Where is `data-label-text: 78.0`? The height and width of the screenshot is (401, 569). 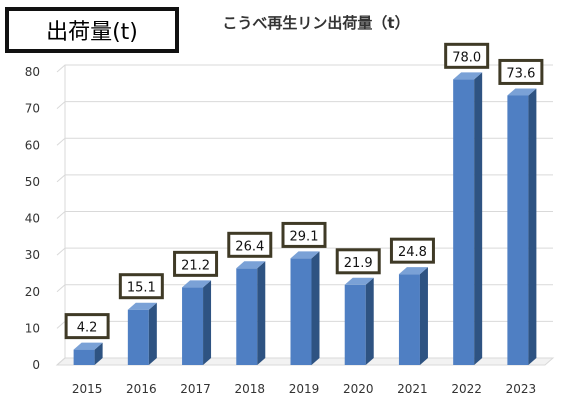
data-label-text: 78.0 is located at coordinates (466, 57).